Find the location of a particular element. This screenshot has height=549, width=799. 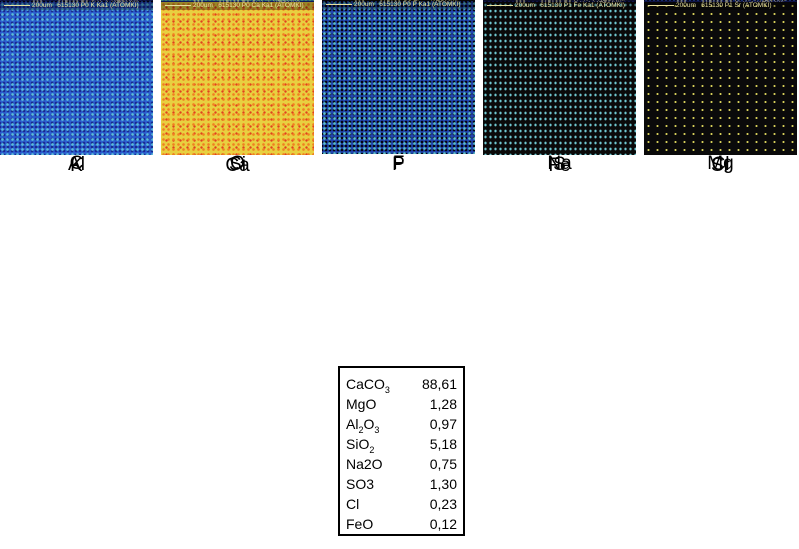

map-header: 200um 615130 P1 Sr (ATOMKI) is located at coordinates (720, 6).